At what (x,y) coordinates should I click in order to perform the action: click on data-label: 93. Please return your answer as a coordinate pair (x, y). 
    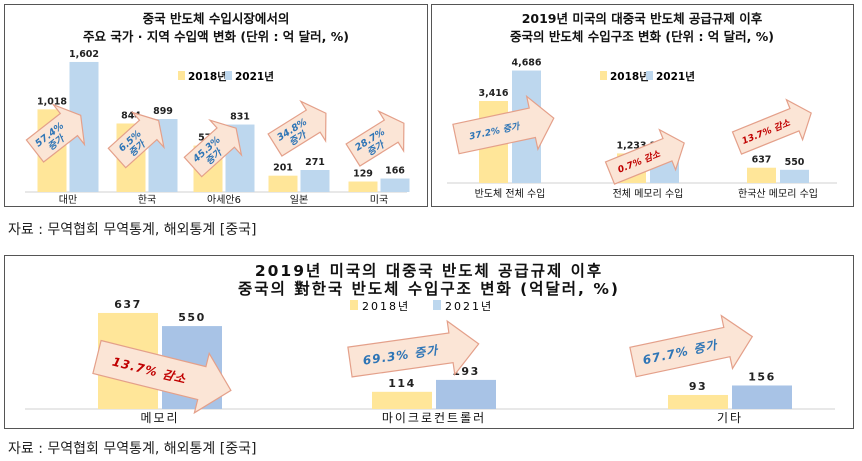
    Looking at the image, I should click on (698, 386).